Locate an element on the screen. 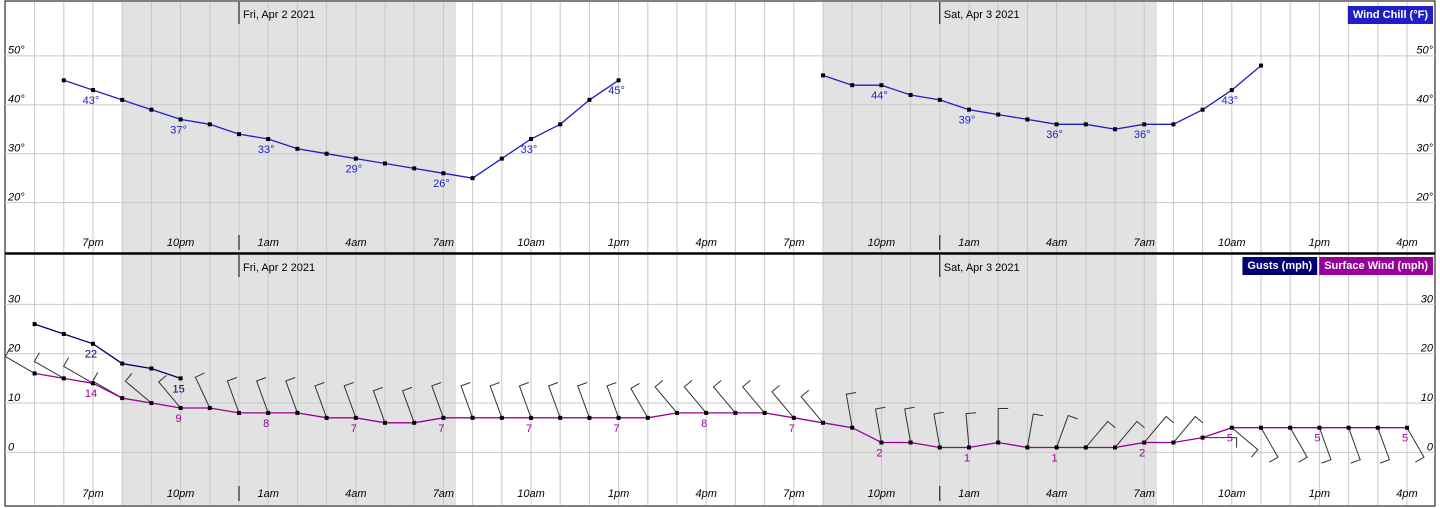 The width and height of the screenshot is (1440, 508). data-label: 37° is located at coordinates (178, 130).